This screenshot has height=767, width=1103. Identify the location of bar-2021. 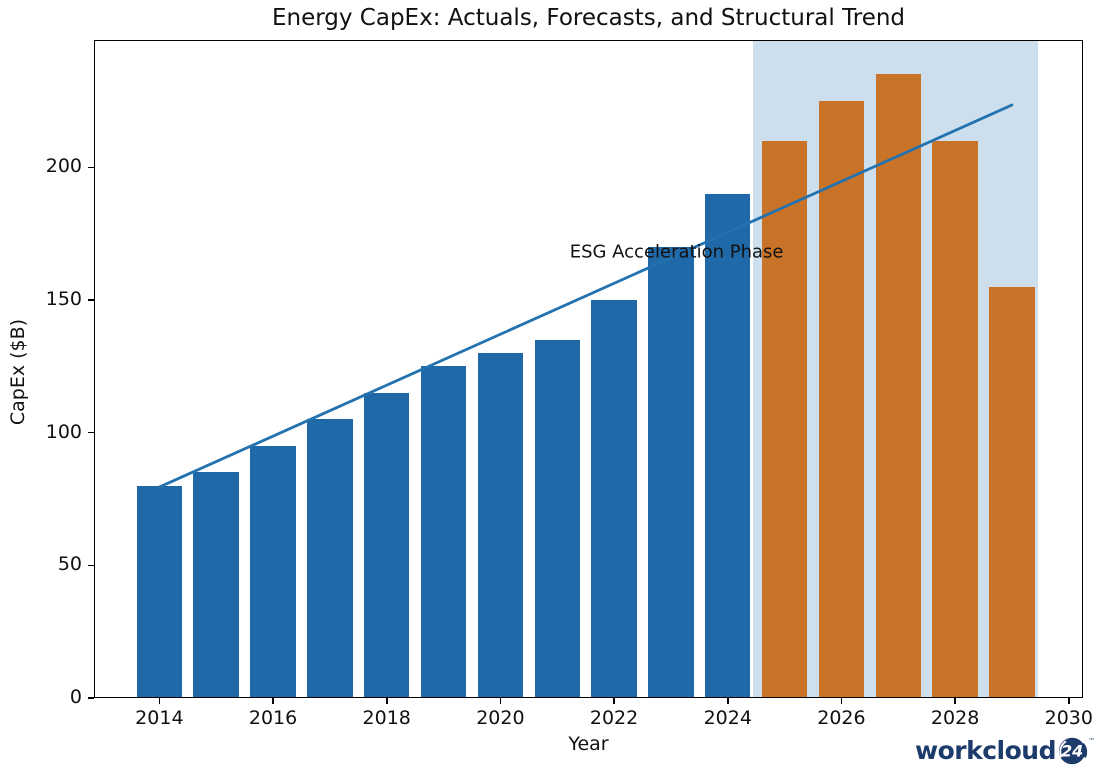
(557, 518).